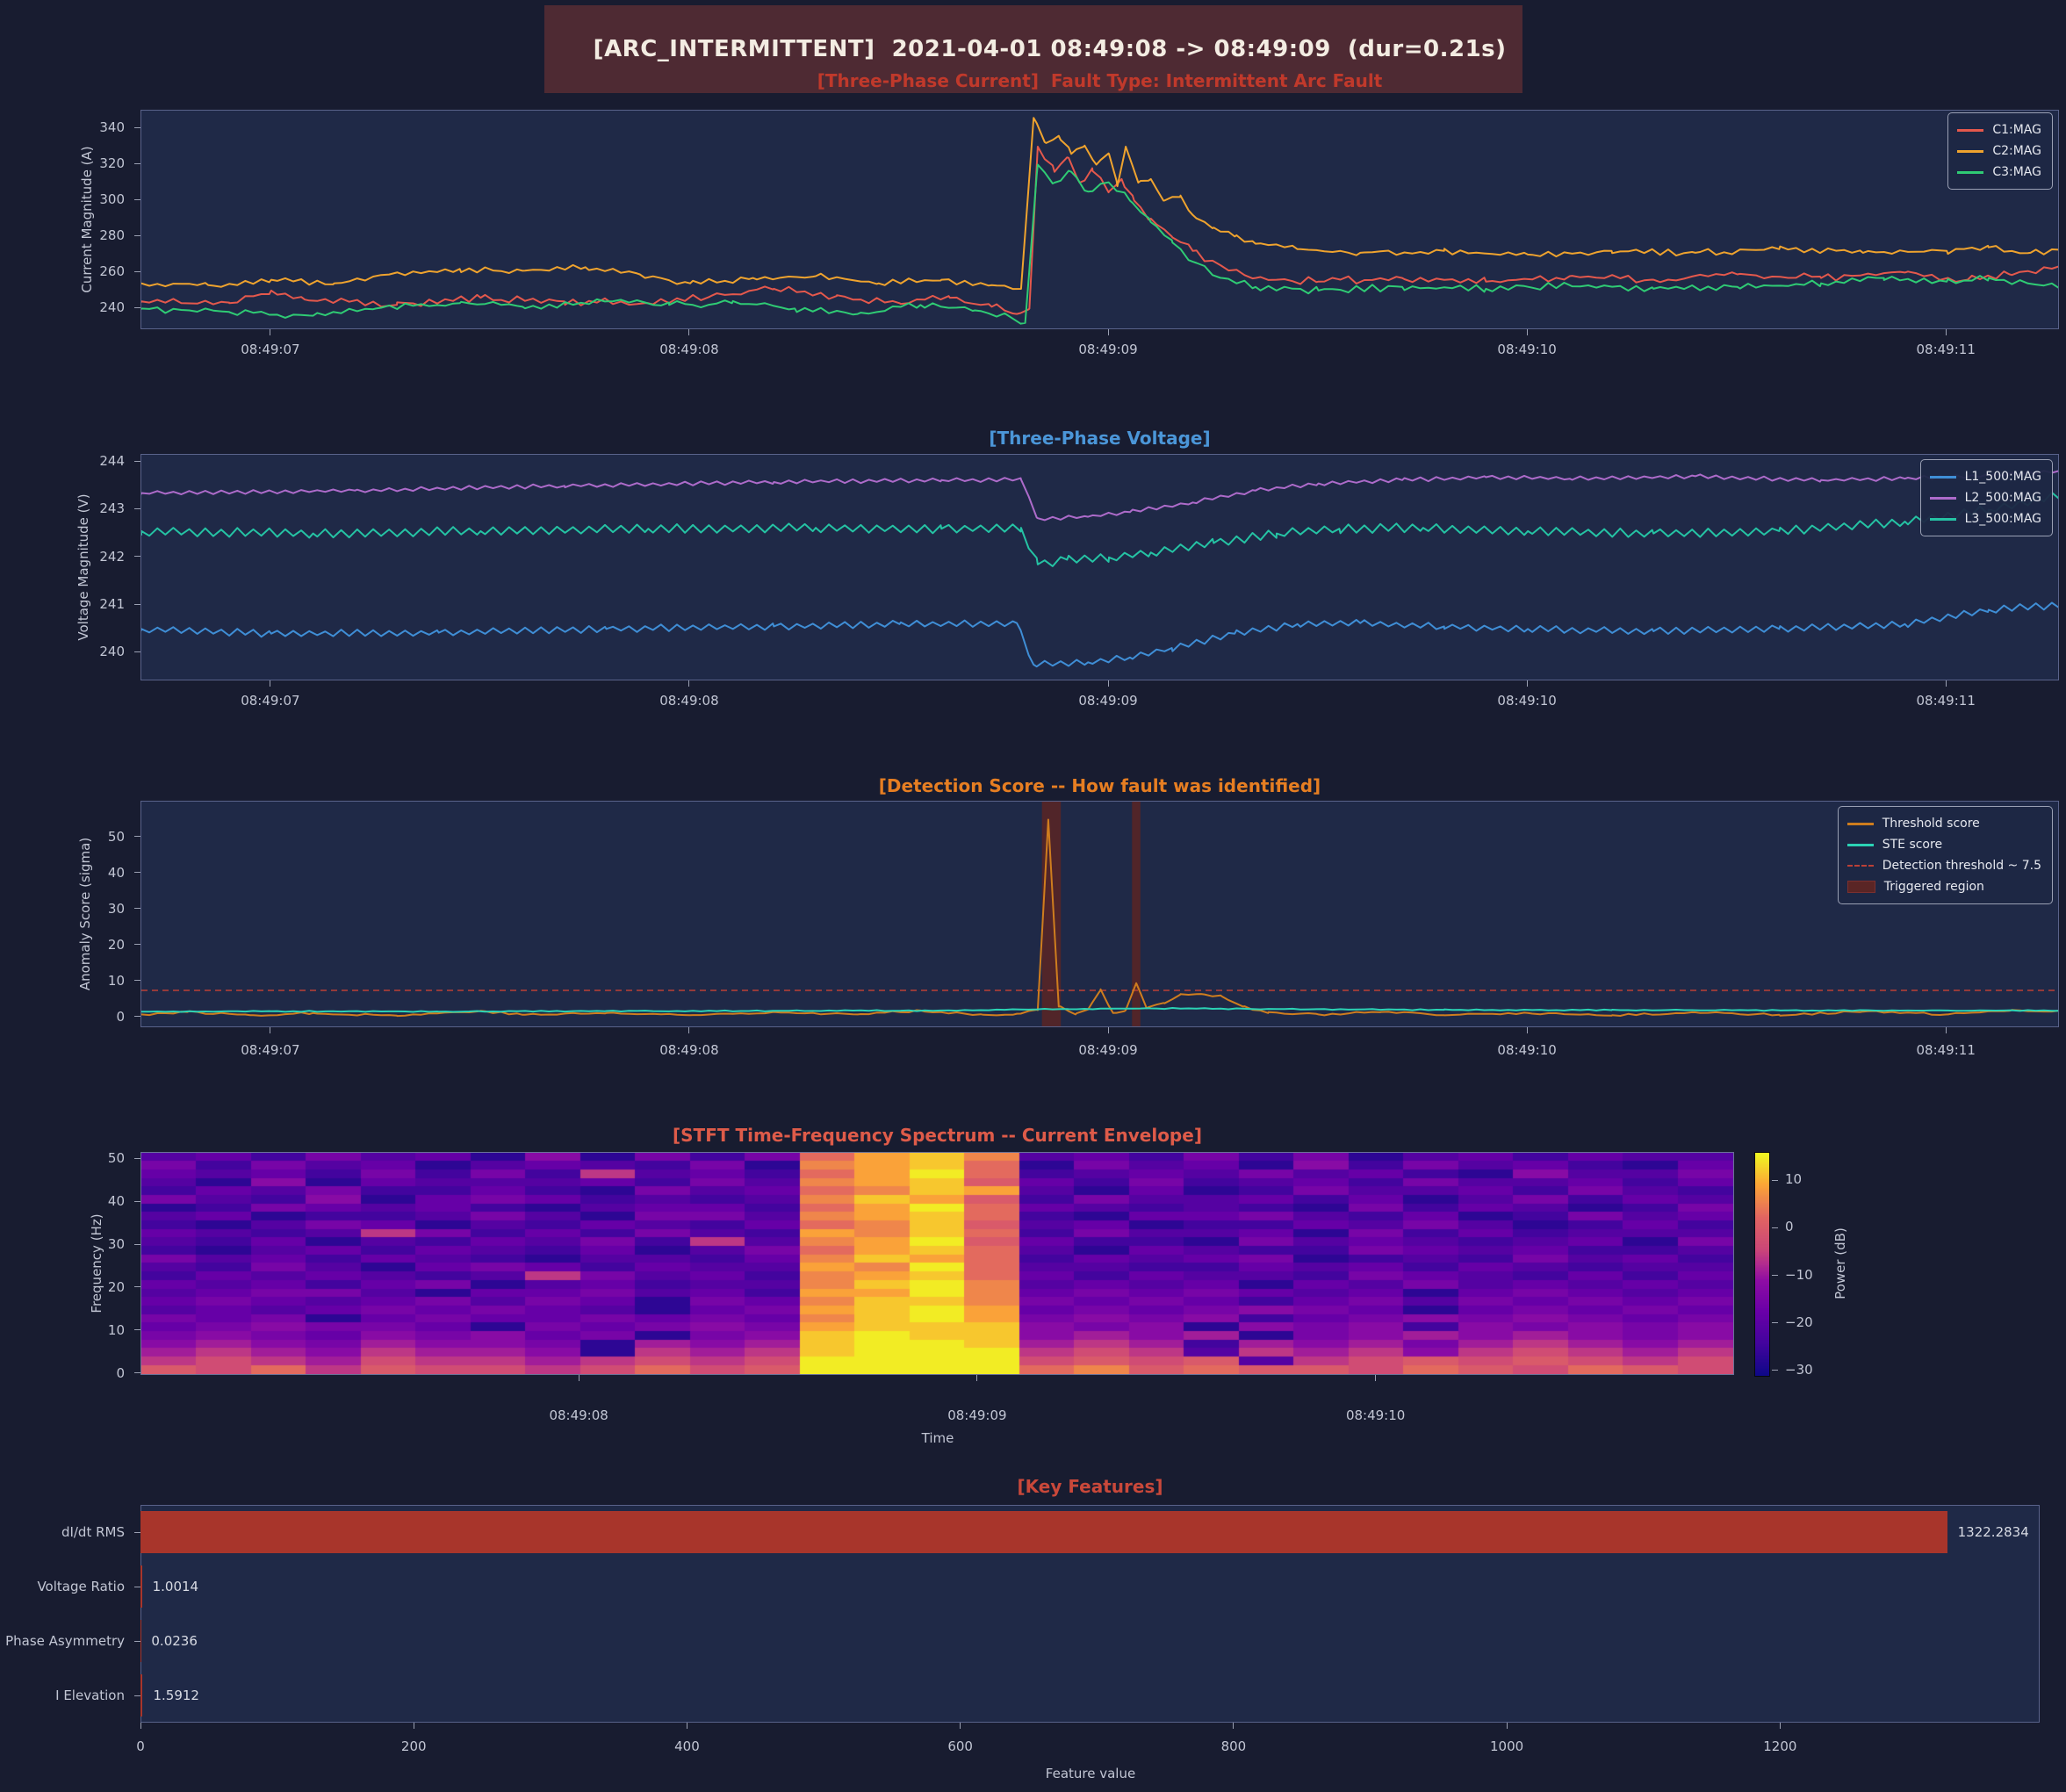 The image size is (2066, 1792). I want to click on voltage-chart-plot, so click(1100, 567).